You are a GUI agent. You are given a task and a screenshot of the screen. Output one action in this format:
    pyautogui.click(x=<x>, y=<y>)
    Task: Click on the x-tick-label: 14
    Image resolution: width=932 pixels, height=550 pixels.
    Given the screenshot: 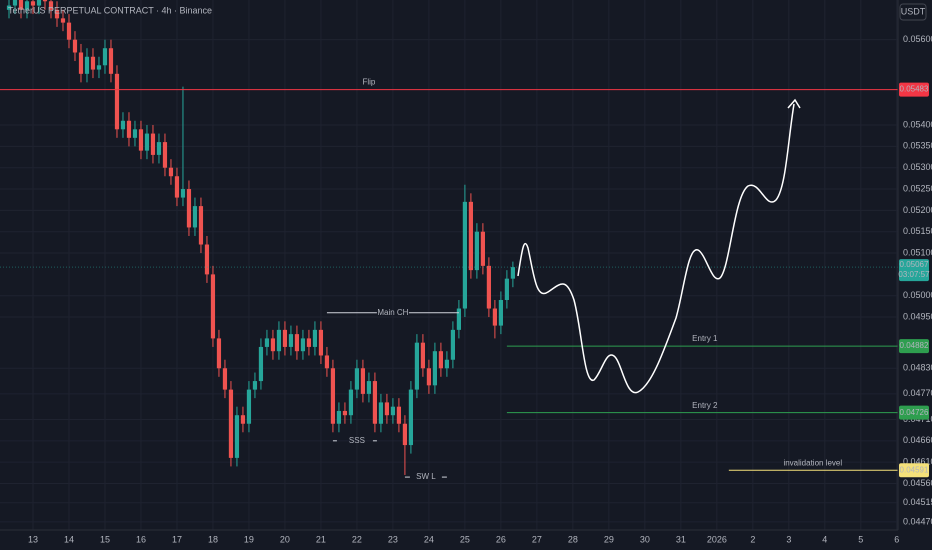 What is the action you would take?
    pyautogui.click(x=69, y=539)
    